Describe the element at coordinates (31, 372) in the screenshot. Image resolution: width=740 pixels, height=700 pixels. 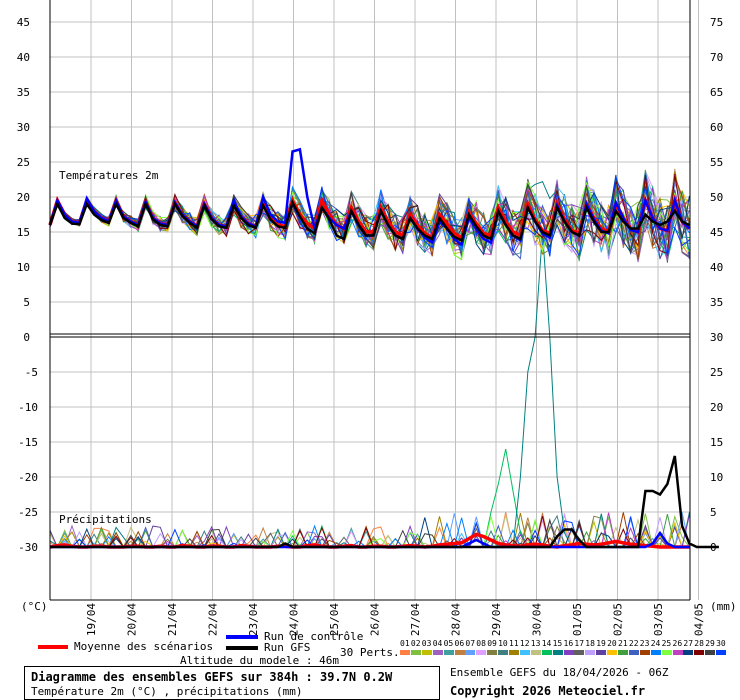
I see `y-tick-label-left: -5` at that location.